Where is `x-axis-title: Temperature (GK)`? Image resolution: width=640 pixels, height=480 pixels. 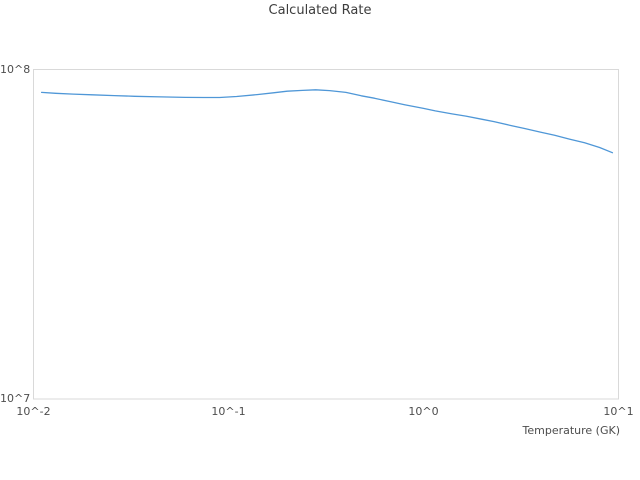 x-axis-title: Temperature (GK) is located at coordinates (571, 430).